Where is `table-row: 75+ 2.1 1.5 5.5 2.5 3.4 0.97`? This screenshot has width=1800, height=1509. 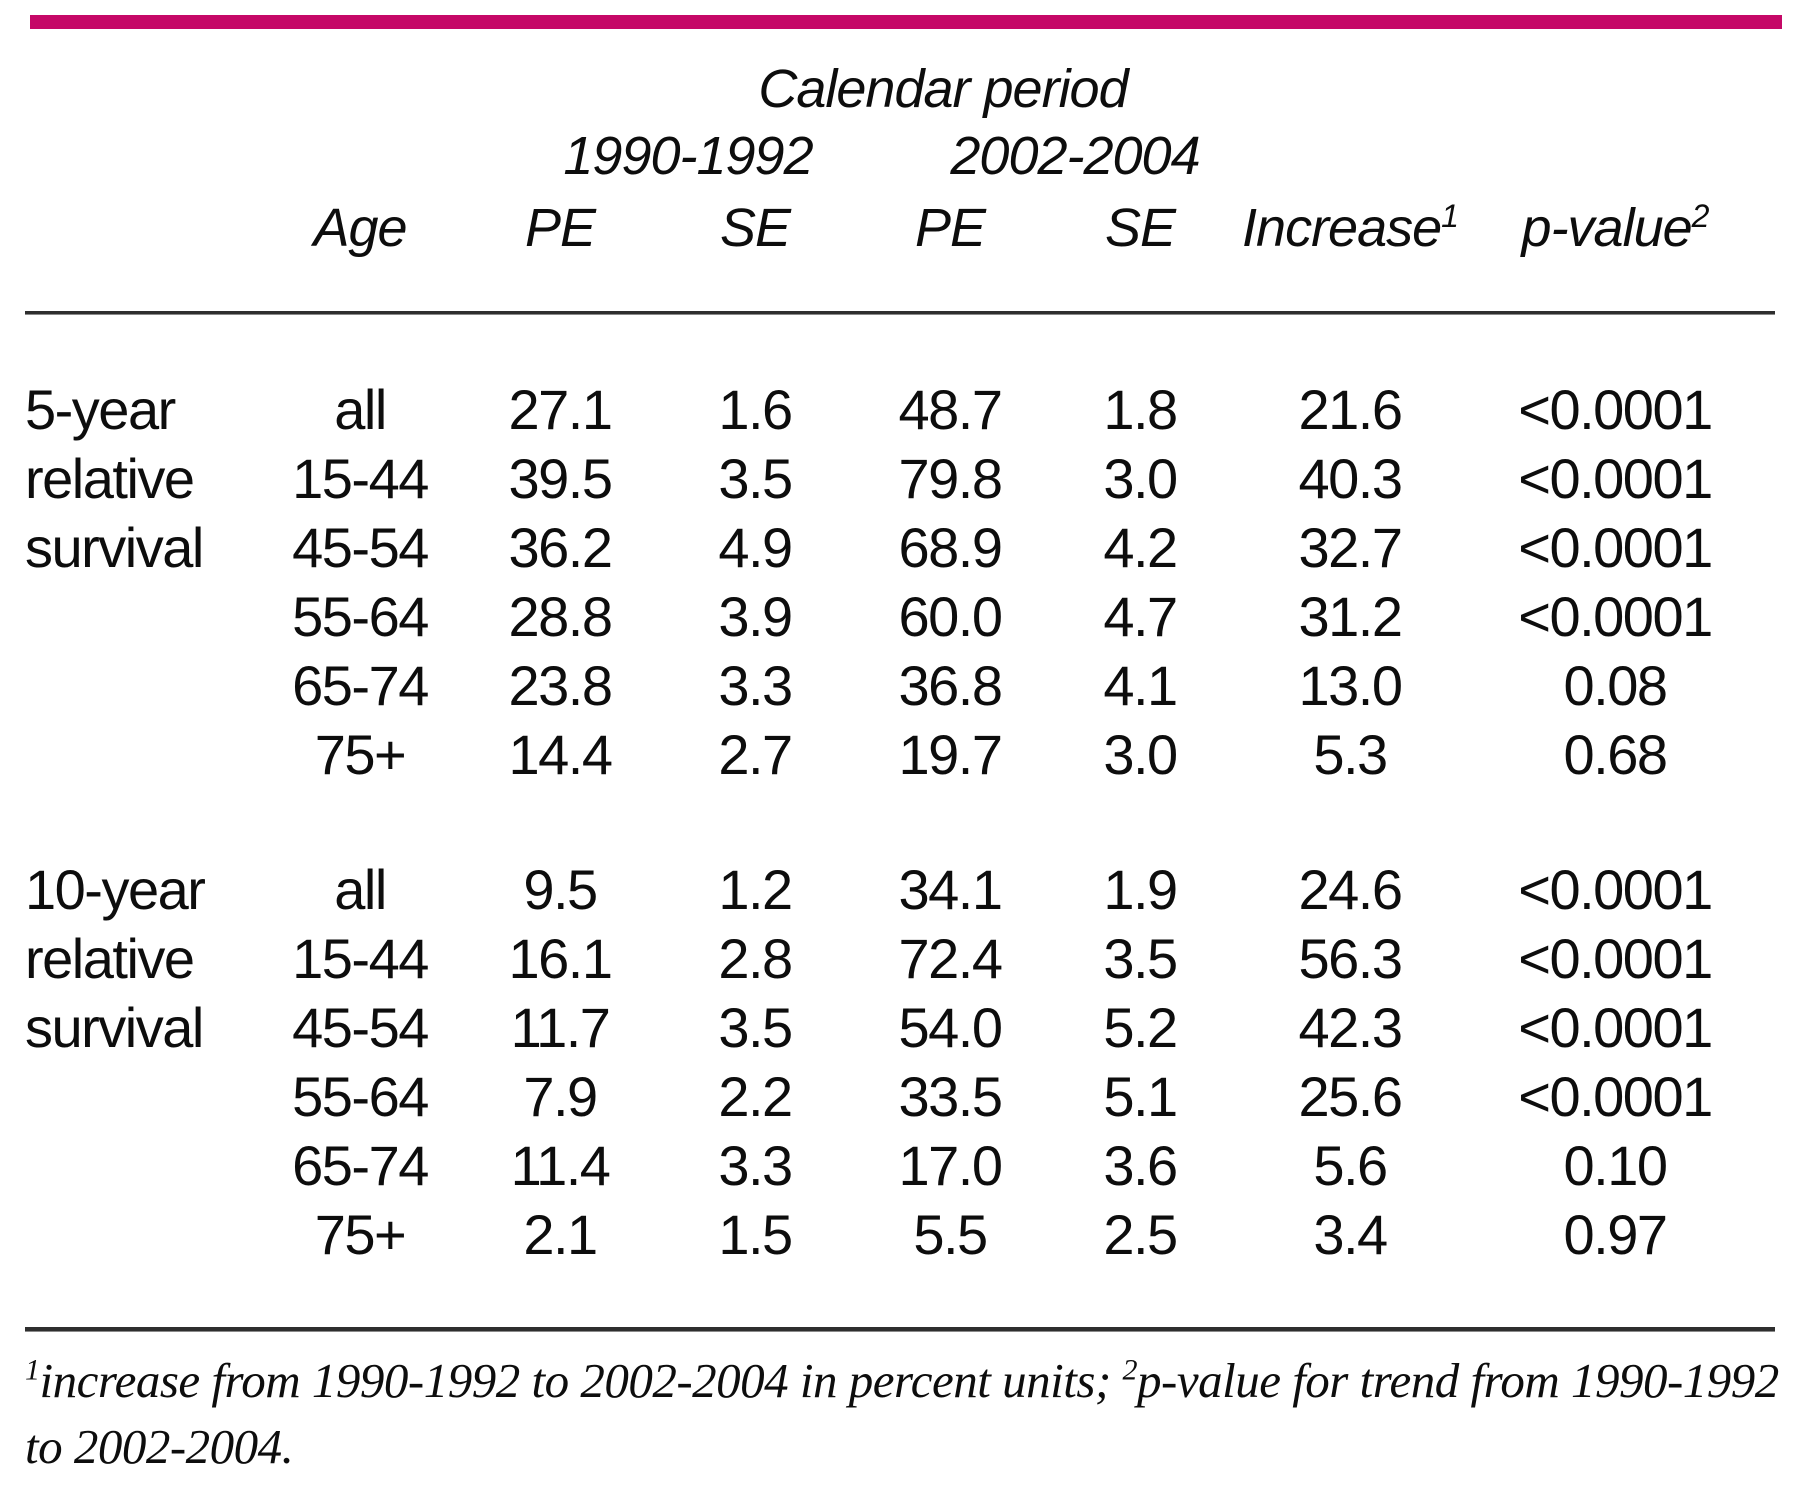
table-row: 75+ 2.1 1.5 5.5 2.5 3.4 0.97 is located at coordinates (900, 1234).